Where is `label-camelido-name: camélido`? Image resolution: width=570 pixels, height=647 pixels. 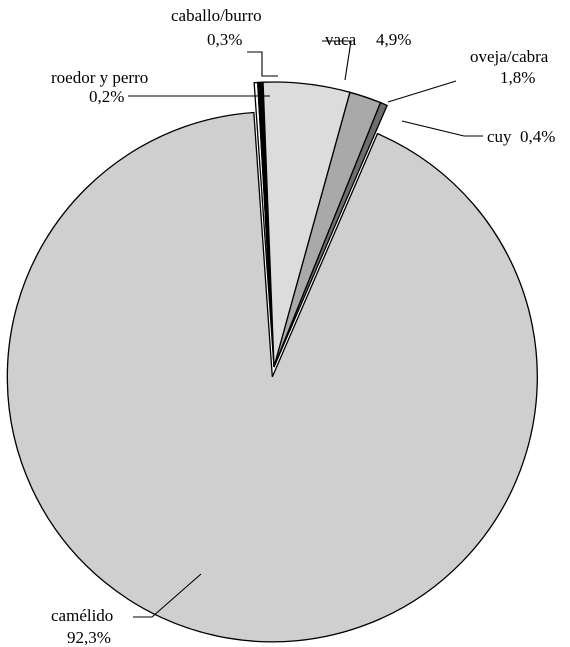 label-camelido-name: camélido is located at coordinates (82, 615).